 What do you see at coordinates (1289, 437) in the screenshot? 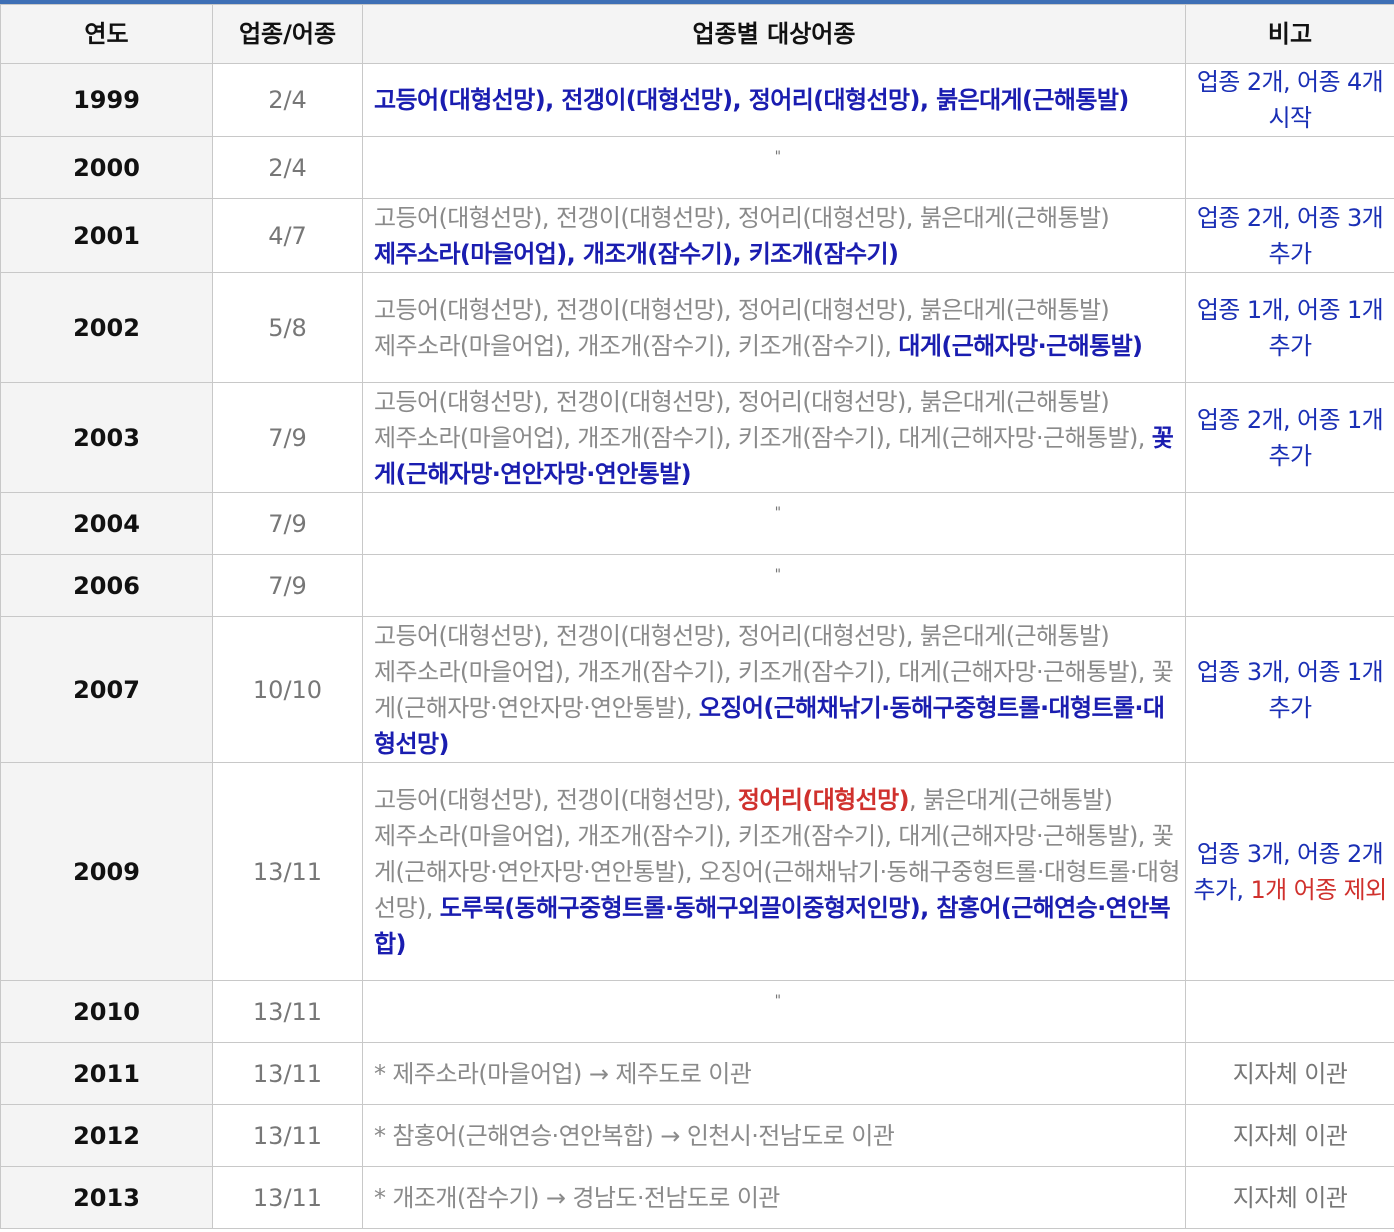
I see `note-cell: 업종 2개, 어종 1개 추가` at bounding box center [1289, 437].